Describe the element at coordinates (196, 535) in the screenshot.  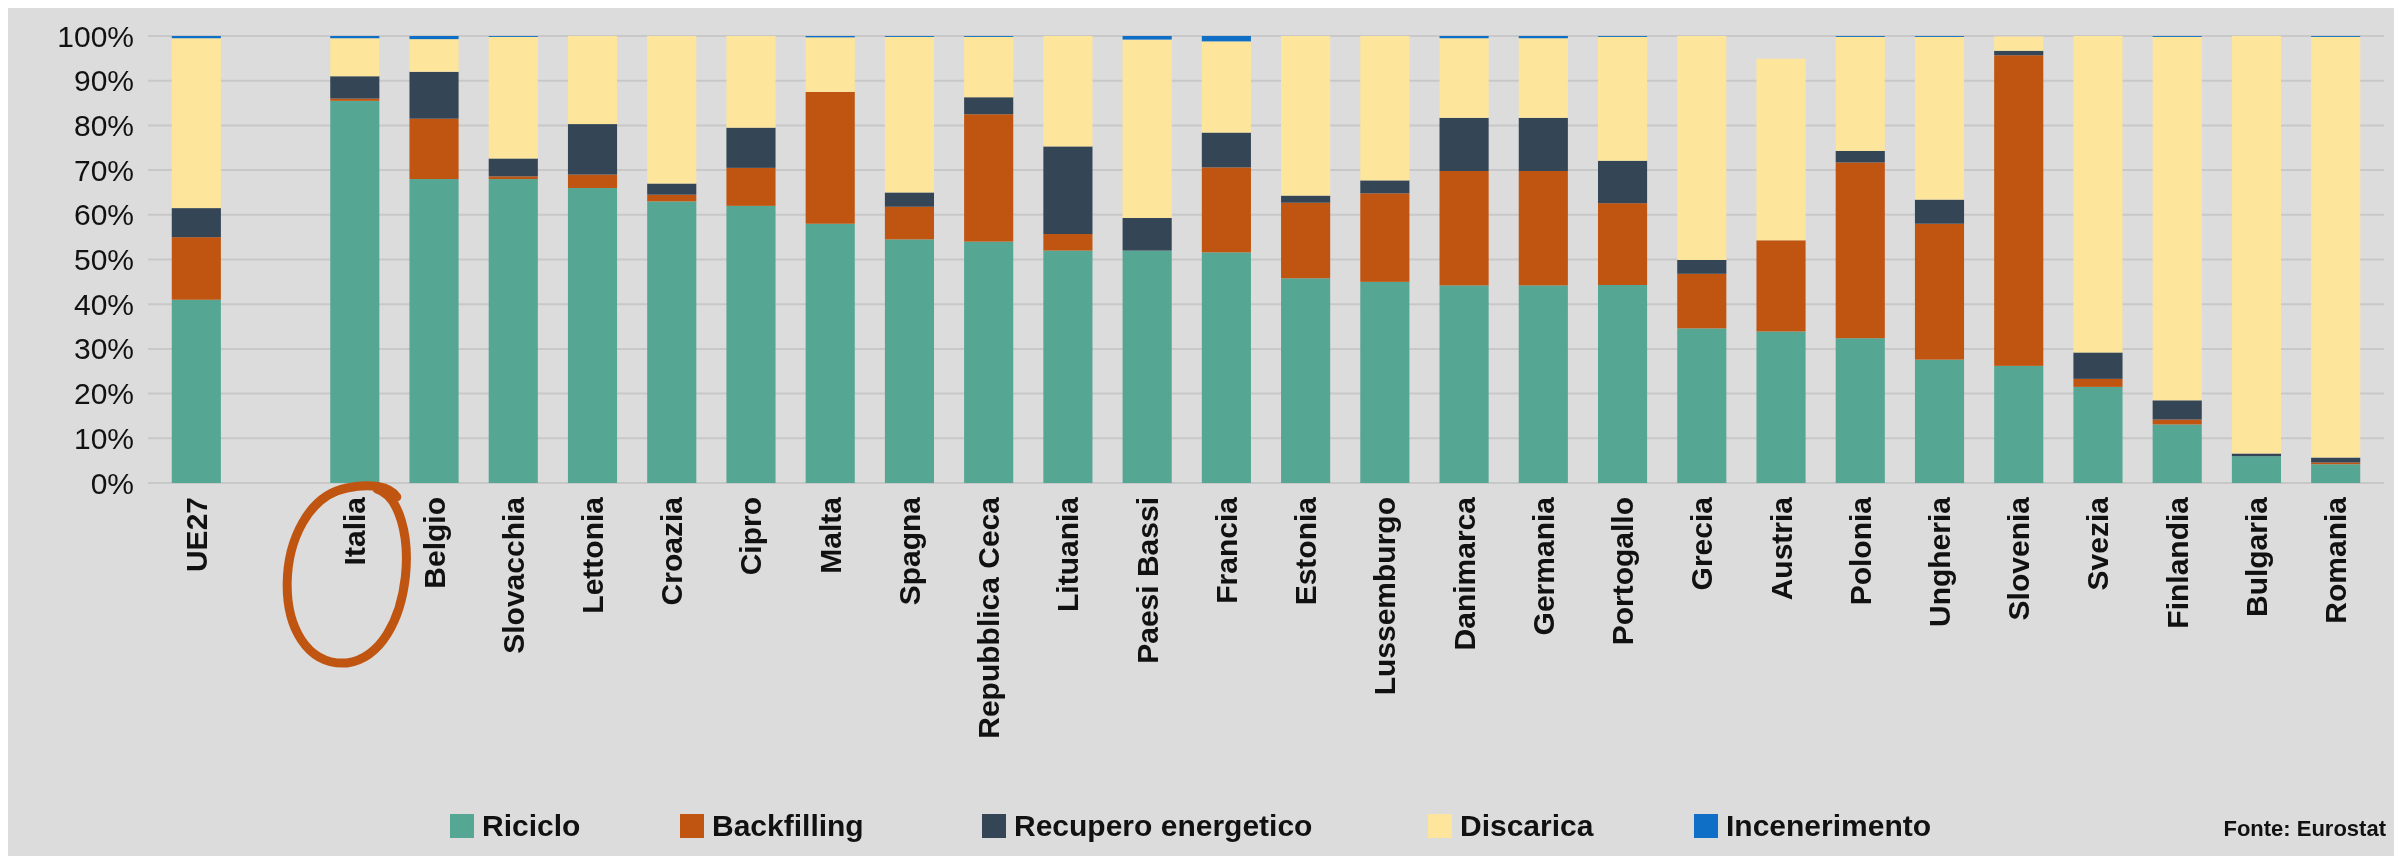
I see `x-tick-label: UE27` at that location.